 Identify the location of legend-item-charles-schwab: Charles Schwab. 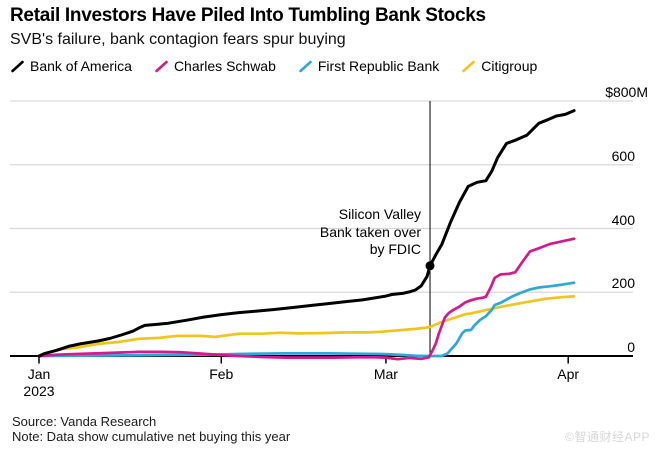
(215, 66).